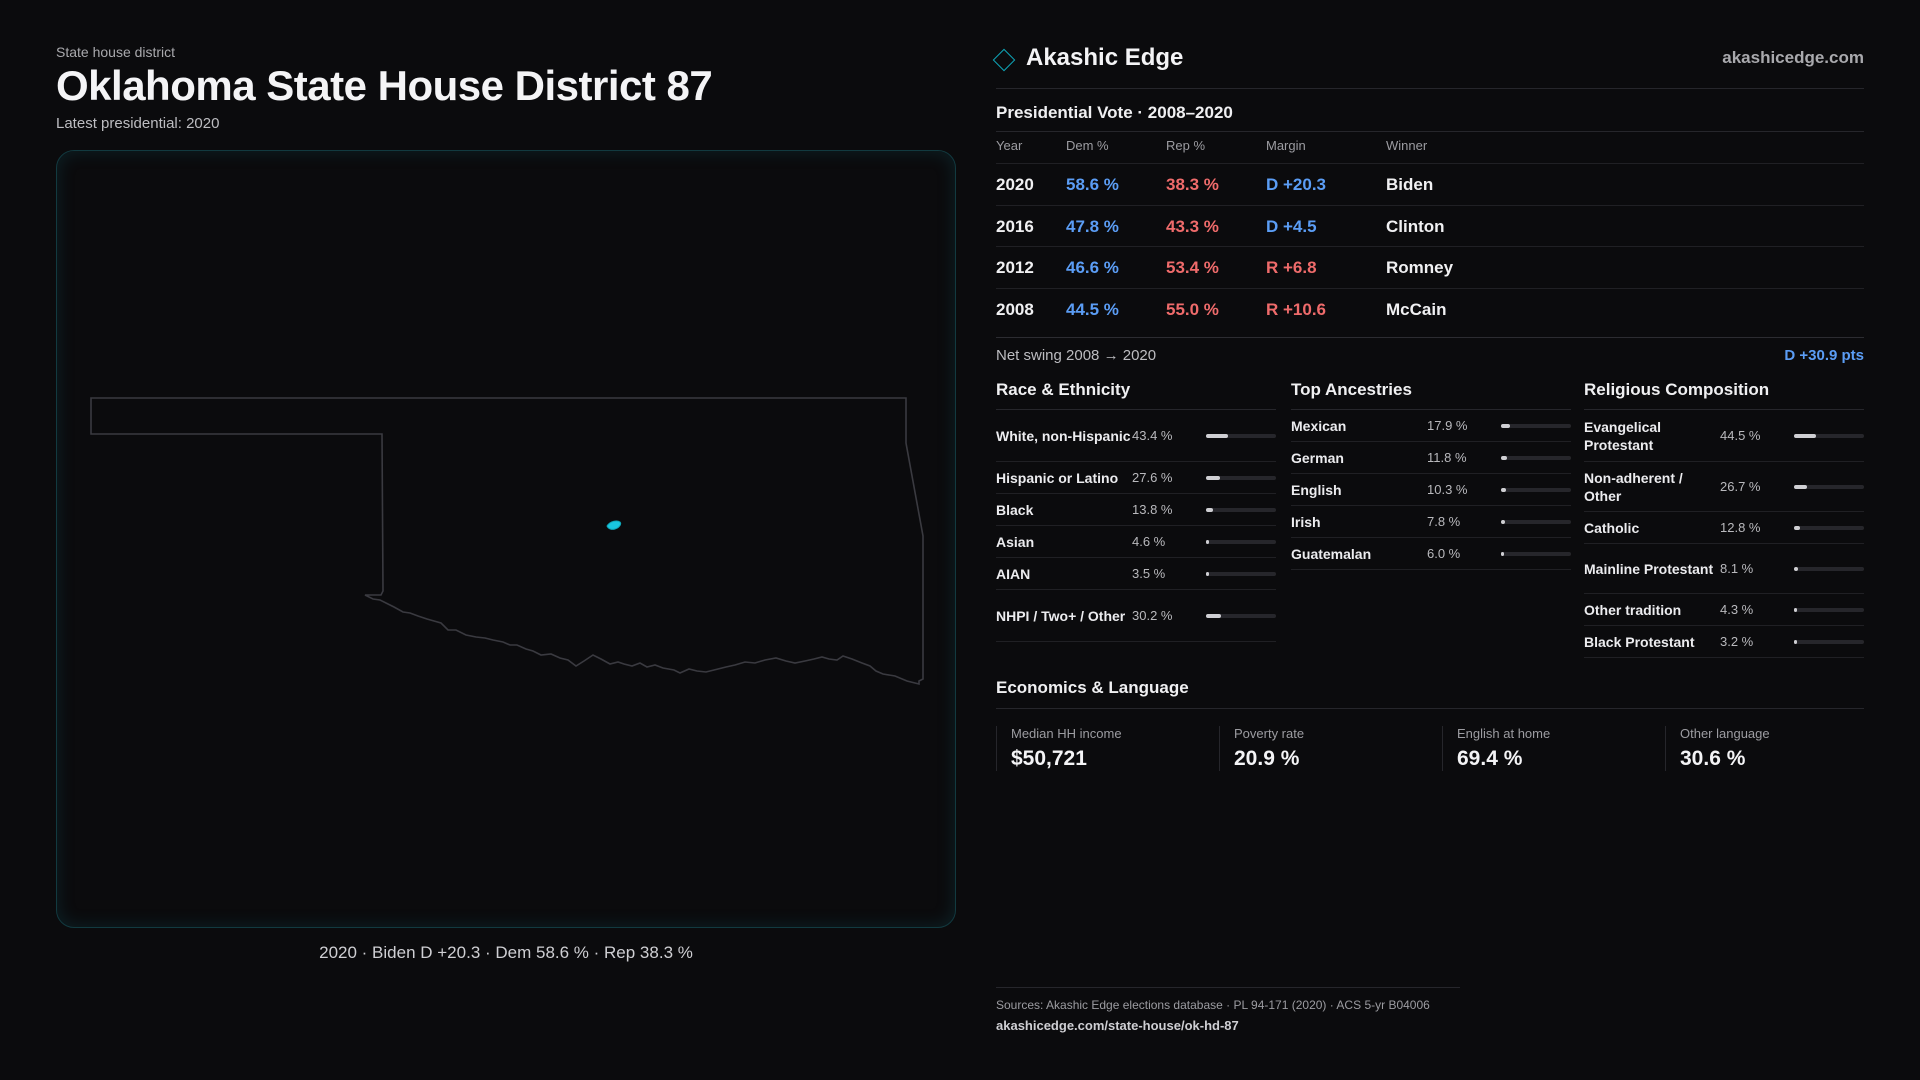 This screenshot has height=1080, width=1920. Describe the element at coordinates (1092, 226) in the screenshot. I see `dem-cell: 47.8 %` at that location.